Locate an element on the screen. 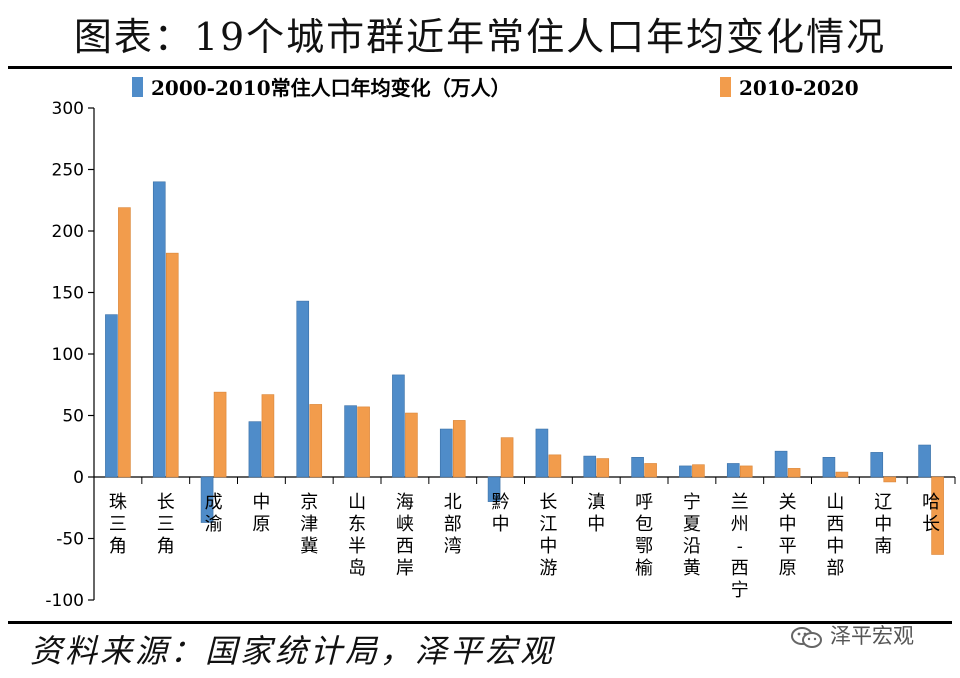  legend-label: 2000-2010常住人口年均变化（万人） is located at coordinates (331, 88).